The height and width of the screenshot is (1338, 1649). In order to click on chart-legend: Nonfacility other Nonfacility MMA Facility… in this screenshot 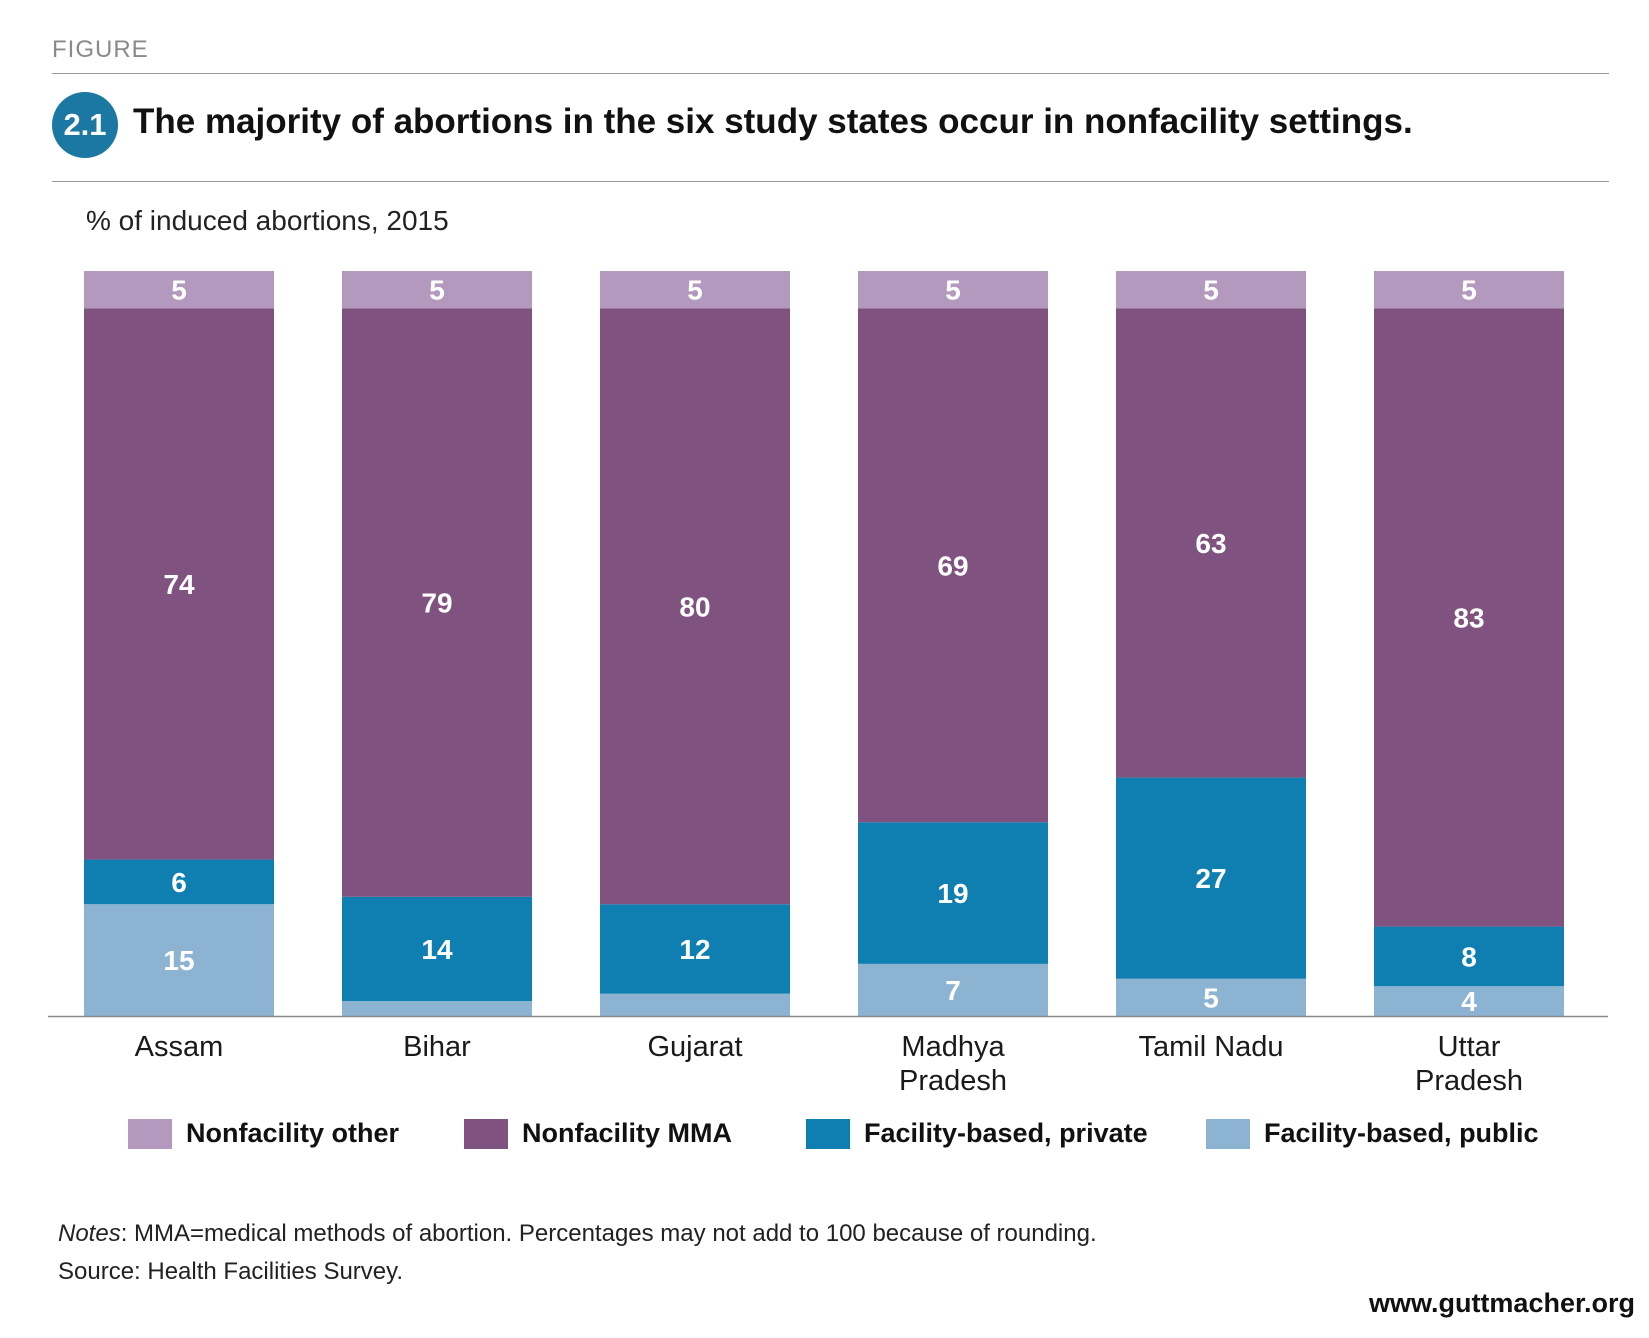, I will do `click(824, 1138)`.